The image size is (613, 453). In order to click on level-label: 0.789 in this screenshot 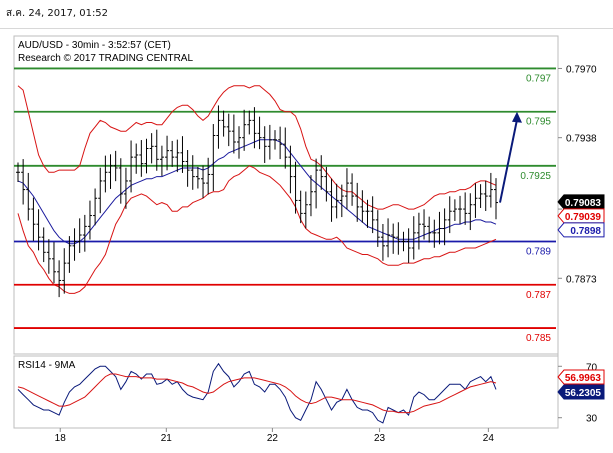, I will do `click(538, 252)`.